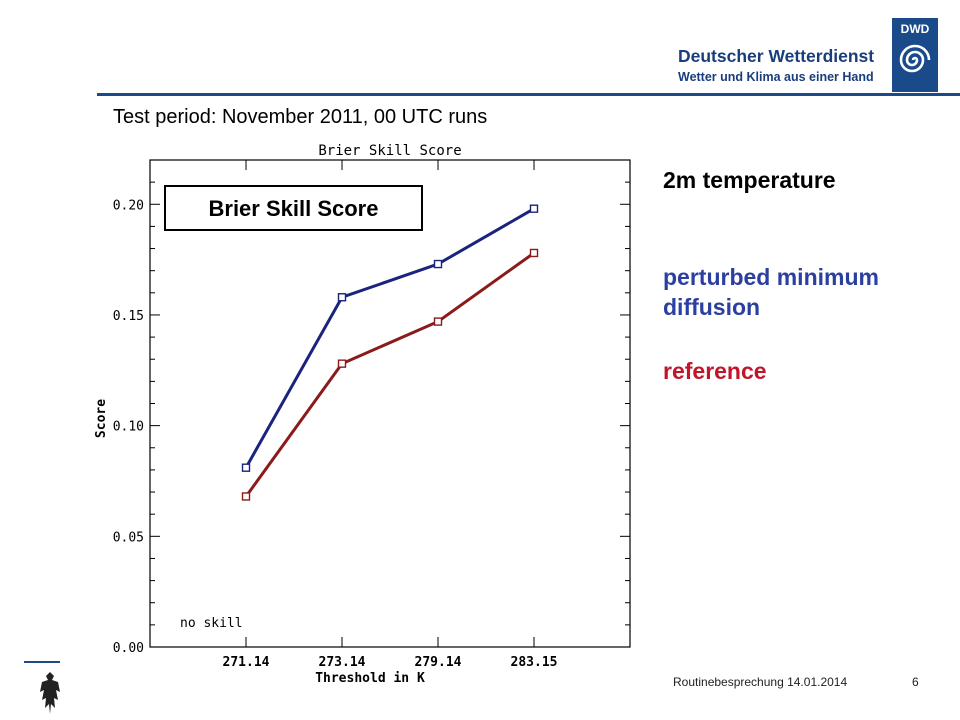  I want to click on legend-reference-label: reference, so click(715, 371).